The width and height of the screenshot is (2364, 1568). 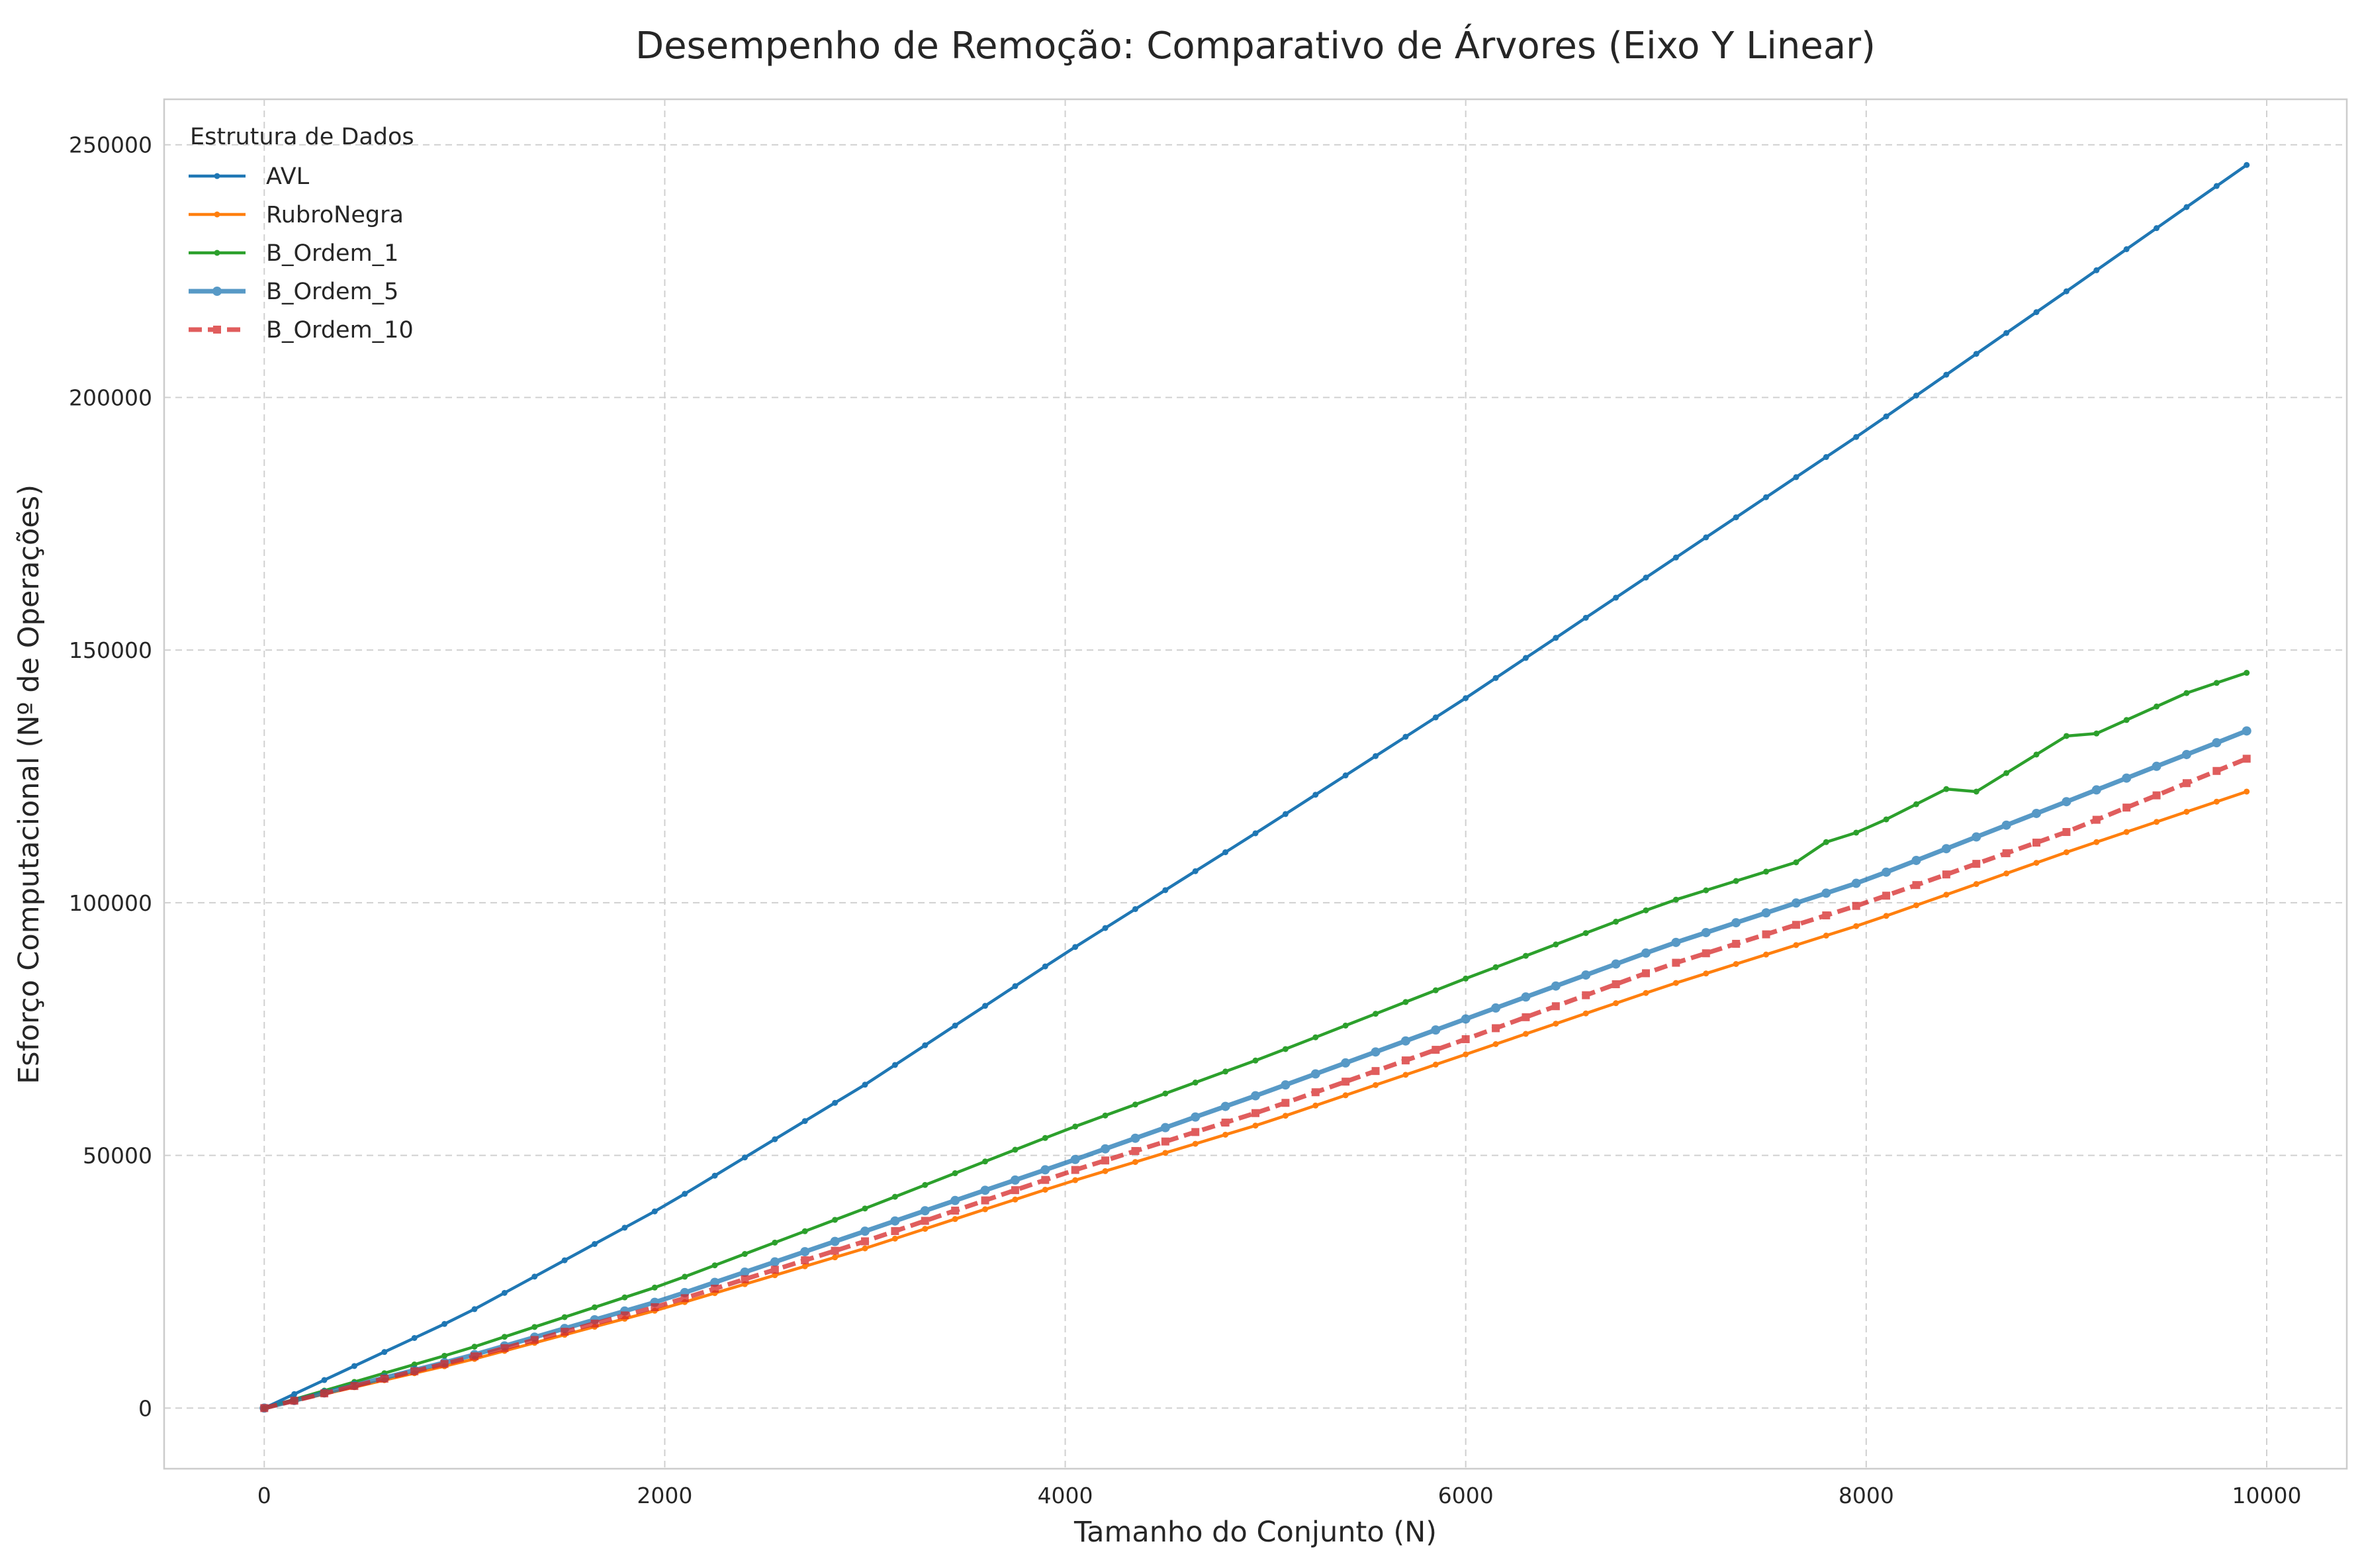 What do you see at coordinates (217, 253) in the screenshot?
I see `legend-marker` at bounding box center [217, 253].